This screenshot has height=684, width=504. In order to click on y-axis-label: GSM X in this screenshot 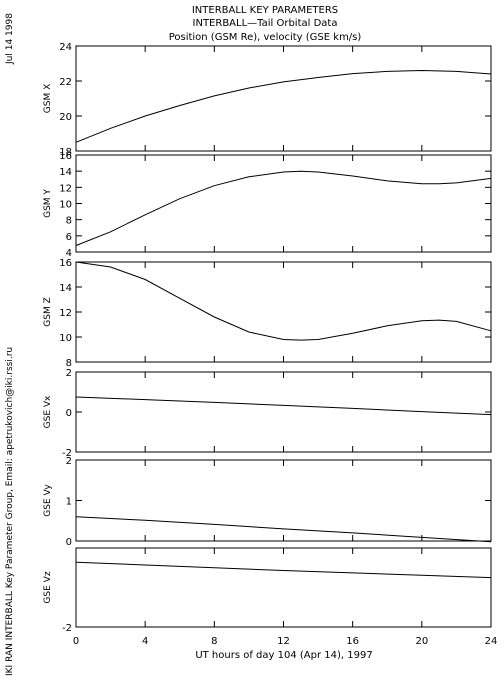, I will do `click(48, 98)`.